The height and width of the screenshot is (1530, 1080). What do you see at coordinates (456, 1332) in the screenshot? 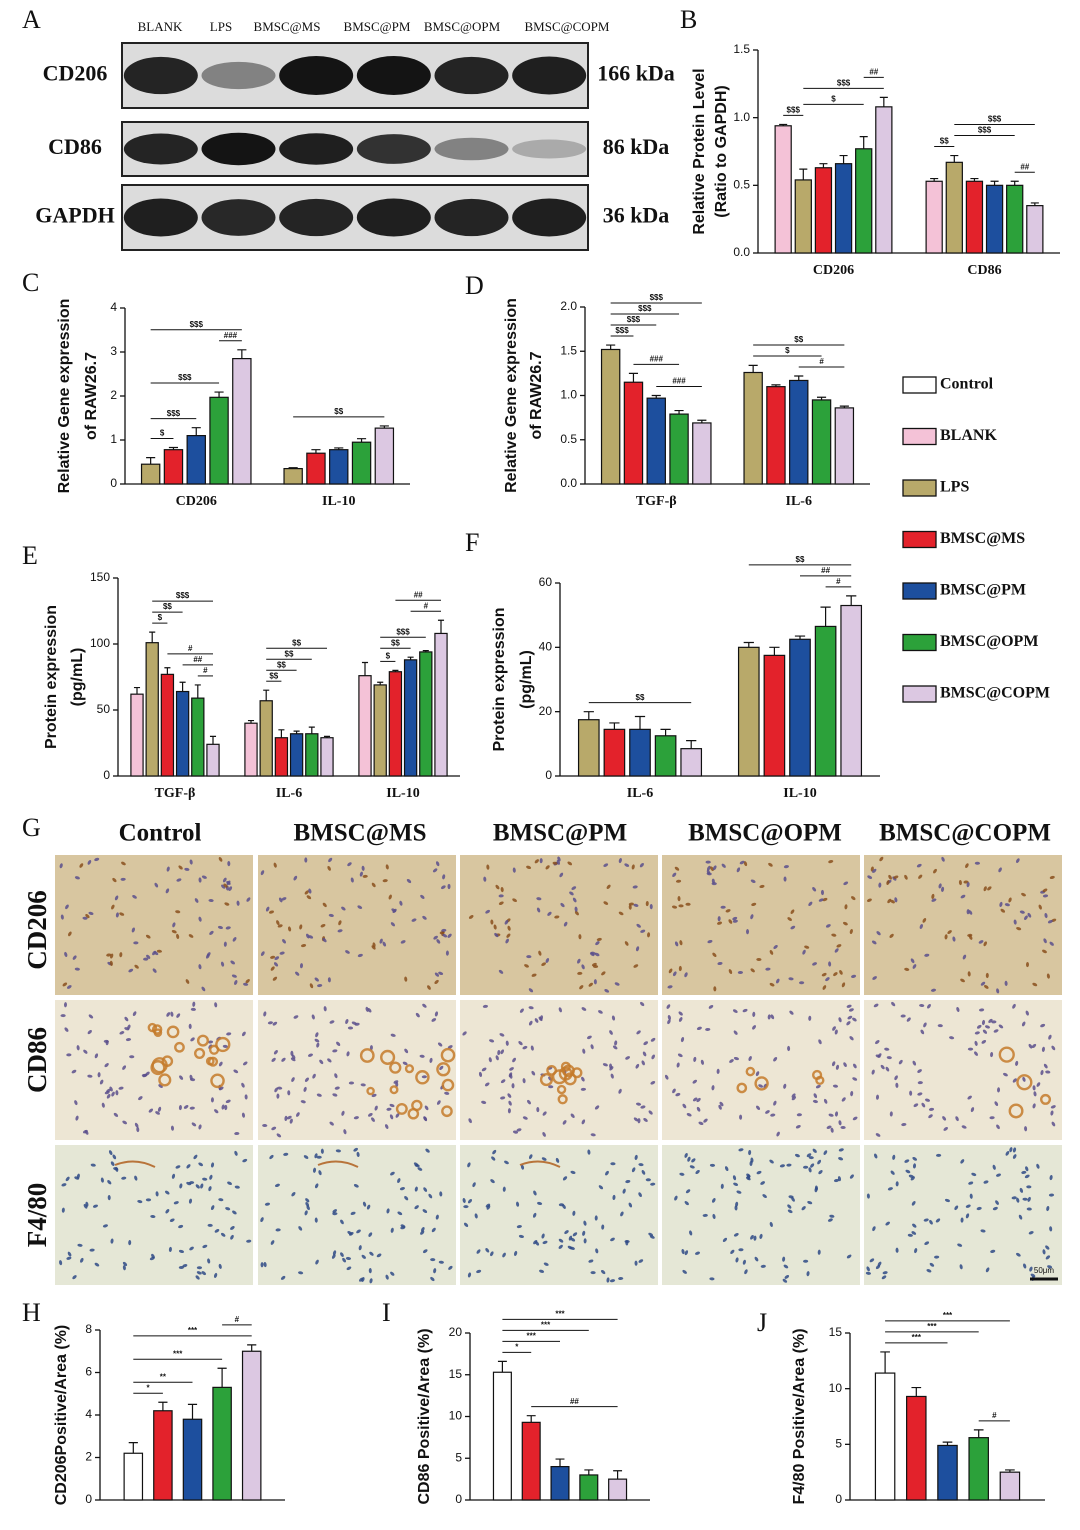
I see `y-tick-label: 20` at bounding box center [456, 1332].